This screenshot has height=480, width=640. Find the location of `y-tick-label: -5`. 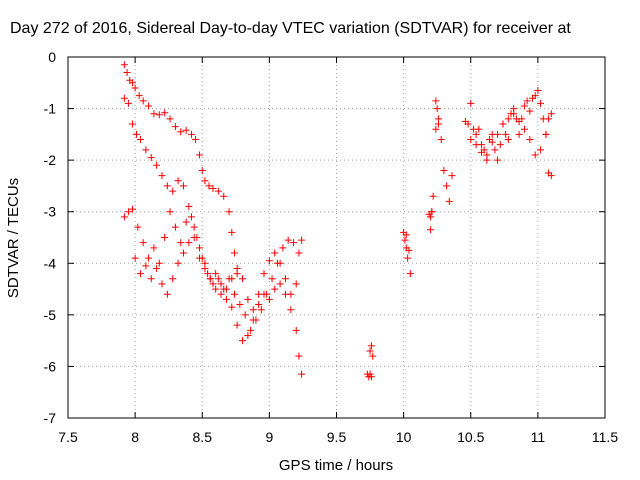

y-tick-label: -5 is located at coordinates (50, 315).